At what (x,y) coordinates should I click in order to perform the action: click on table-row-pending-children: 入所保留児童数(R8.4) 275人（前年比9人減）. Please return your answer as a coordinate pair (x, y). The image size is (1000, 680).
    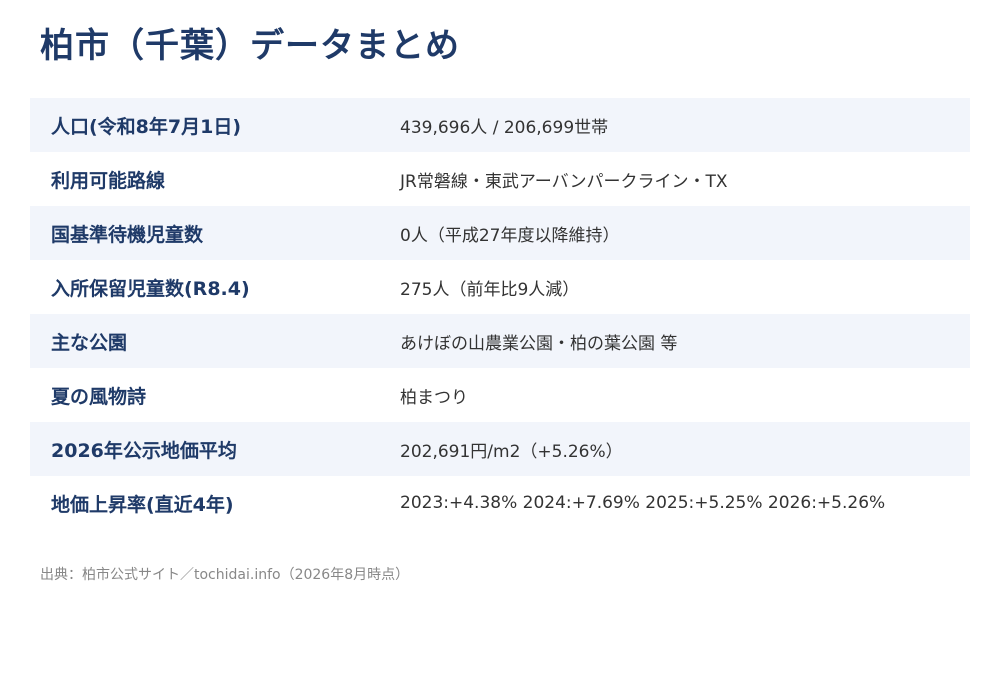
    Looking at the image, I should click on (500, 287).